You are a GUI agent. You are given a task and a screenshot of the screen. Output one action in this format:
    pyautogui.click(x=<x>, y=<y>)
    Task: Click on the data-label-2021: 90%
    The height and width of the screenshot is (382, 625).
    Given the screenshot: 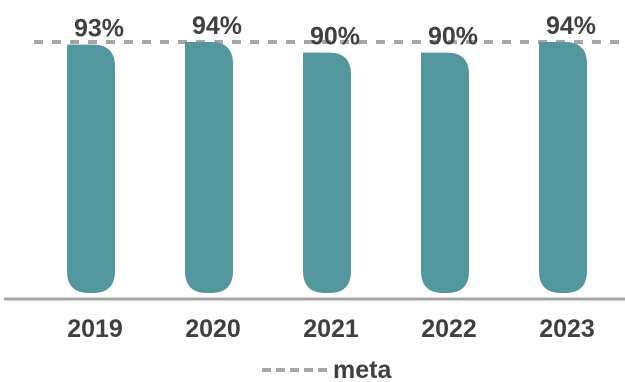 What is the action you would take?
    pyautogui.click(x=335, y=37)
    